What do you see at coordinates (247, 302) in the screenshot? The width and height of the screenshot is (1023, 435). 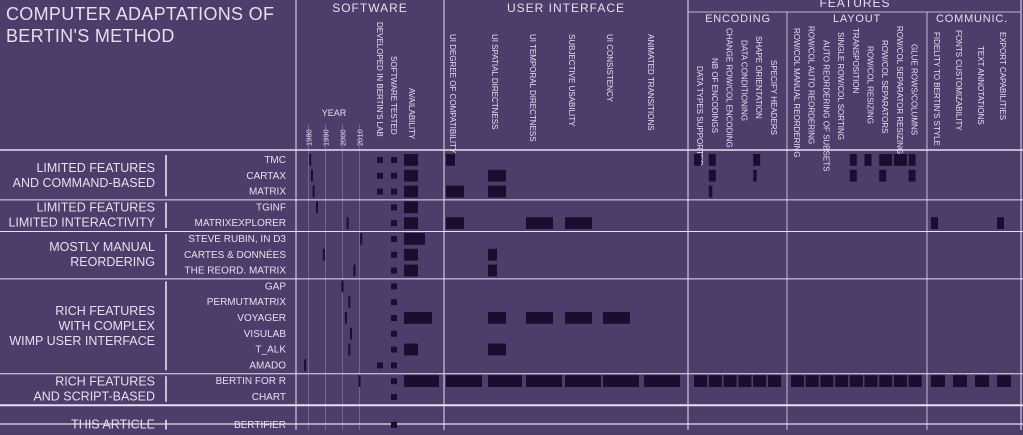 I see `row-label: PERMUTMATRIX` at bounding box center [247, 302].